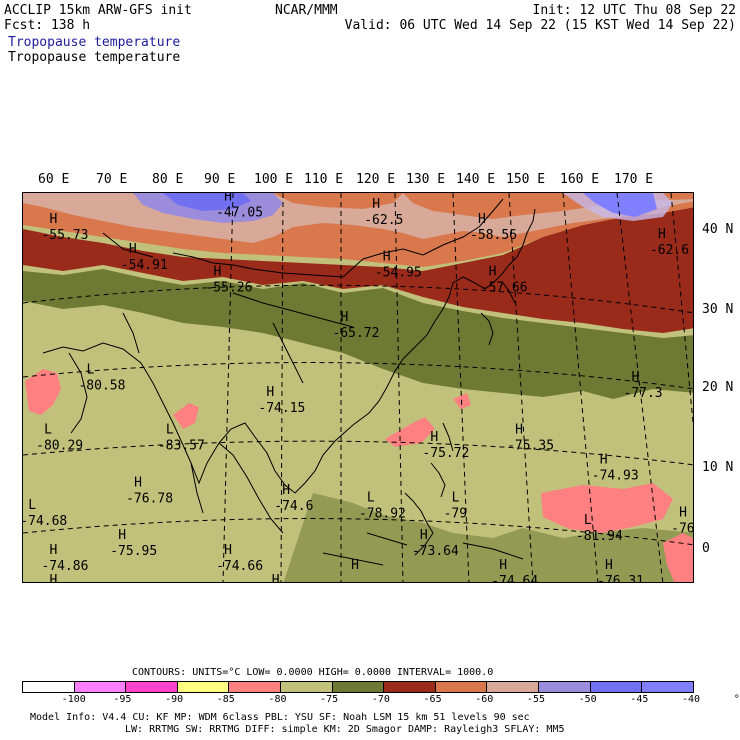 This screenshot has width=740, height=740. I want to click on marker-value-12: -77.3, so click(643, 393).